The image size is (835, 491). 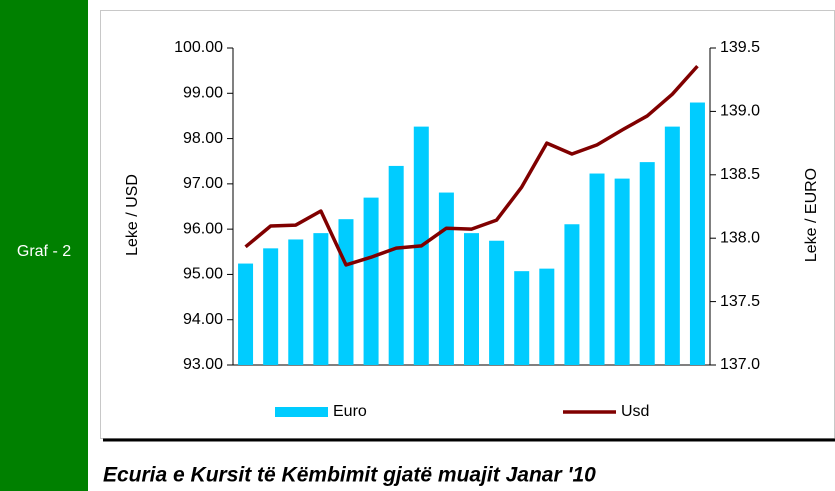 I want to click on y2-tick-label: 139.5, so click(x=740, y=47).